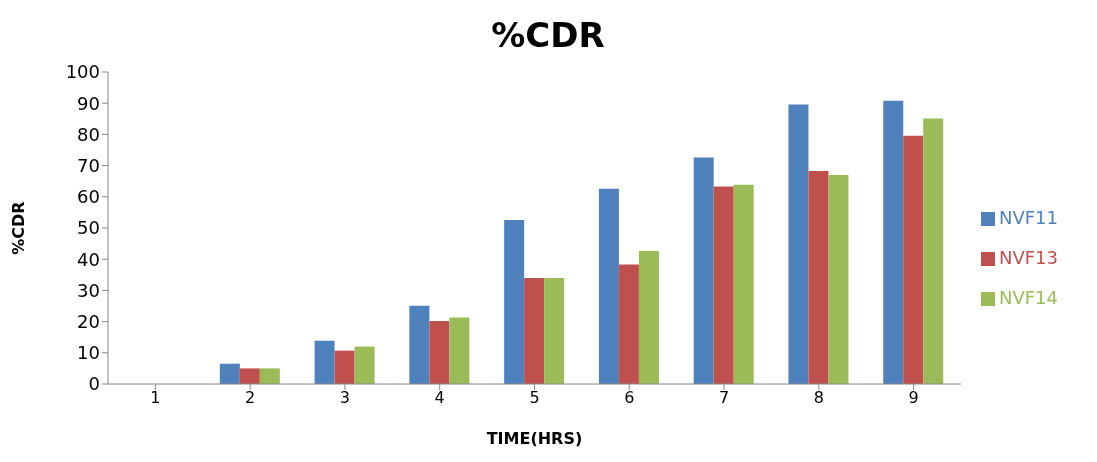 The image size is (1097, 462). Describe the element at coordinates (818, 398) in the screenshot. I see `x-tick-label: 8` at that location.